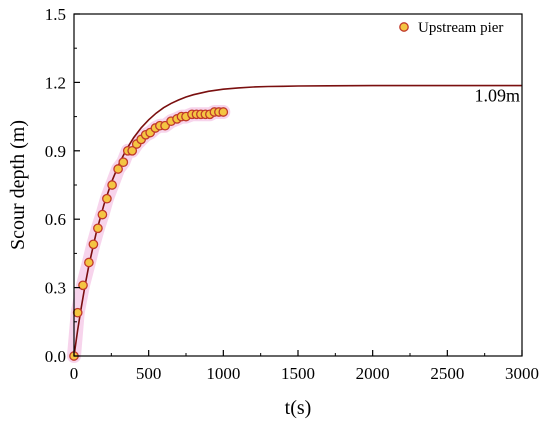  I want to click on y-tick-label: 1.5, so click(55, 14).